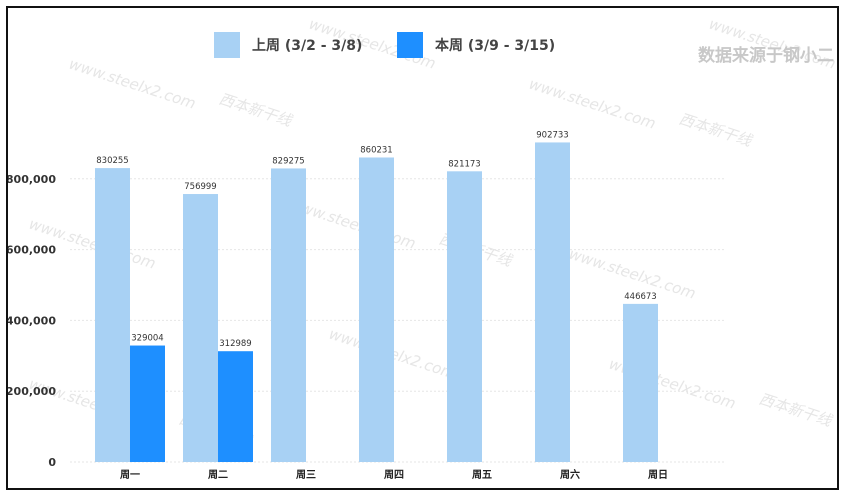 The image size is (847, 498). Describe the element at coordinates (32, 179) in the screenshot. I see `y-tick-label: 800,000` at that location.